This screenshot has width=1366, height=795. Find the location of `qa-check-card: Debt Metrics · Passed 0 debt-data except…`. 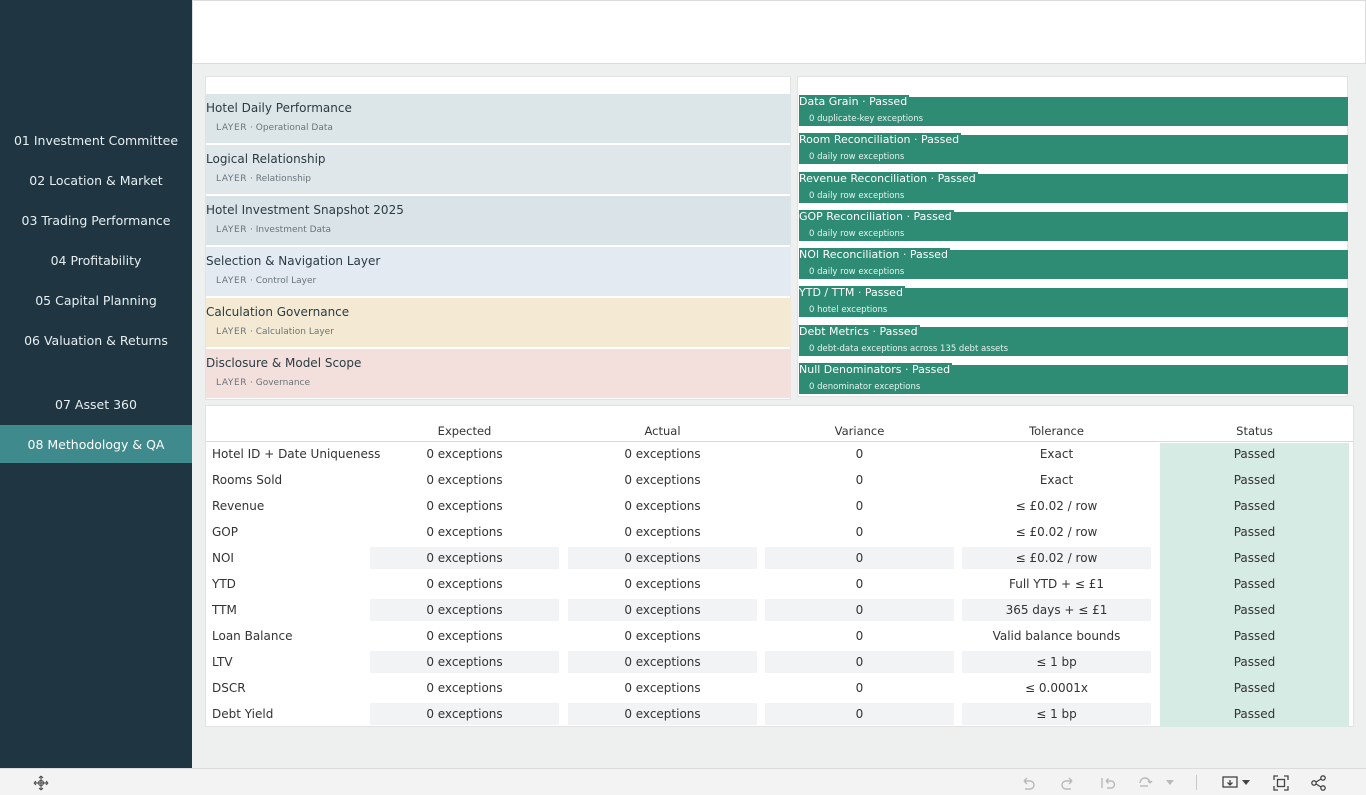

qa-check-card: Debt Metrics · Passed 0 debt-data except… is located at coordinates (1073, 340).